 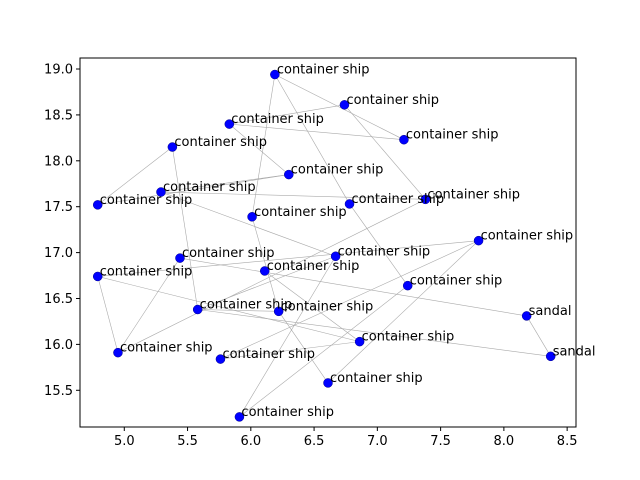 What do you see at coordinates (567, 441) in the screenshot?
I see `x-tick-label: 8.5` at bounding box center [567, 441].